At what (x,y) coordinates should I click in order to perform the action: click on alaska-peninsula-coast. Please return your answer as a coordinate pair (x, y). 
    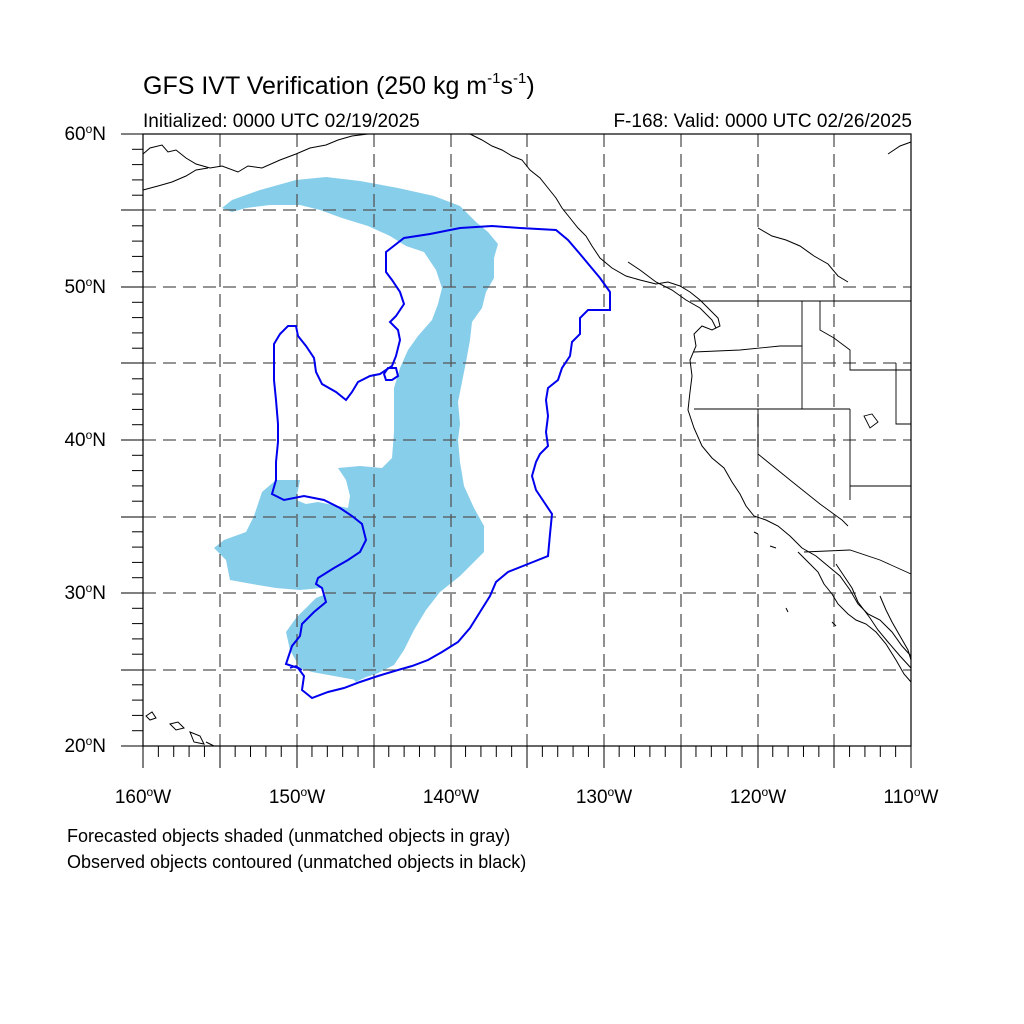
    Looking at the image, I should click on (255, 153).